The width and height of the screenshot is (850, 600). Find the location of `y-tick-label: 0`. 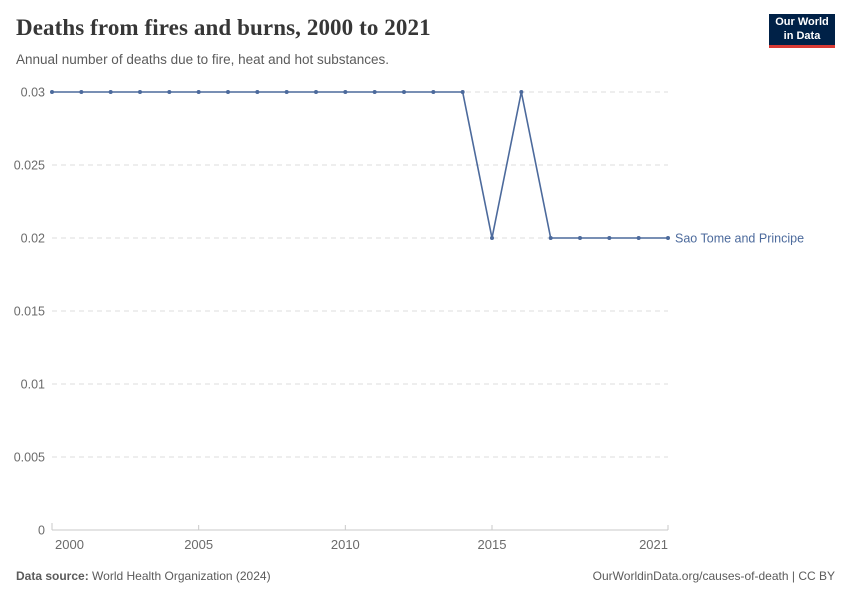

y-tick-label: 0 is located at coordinates (41, 531).